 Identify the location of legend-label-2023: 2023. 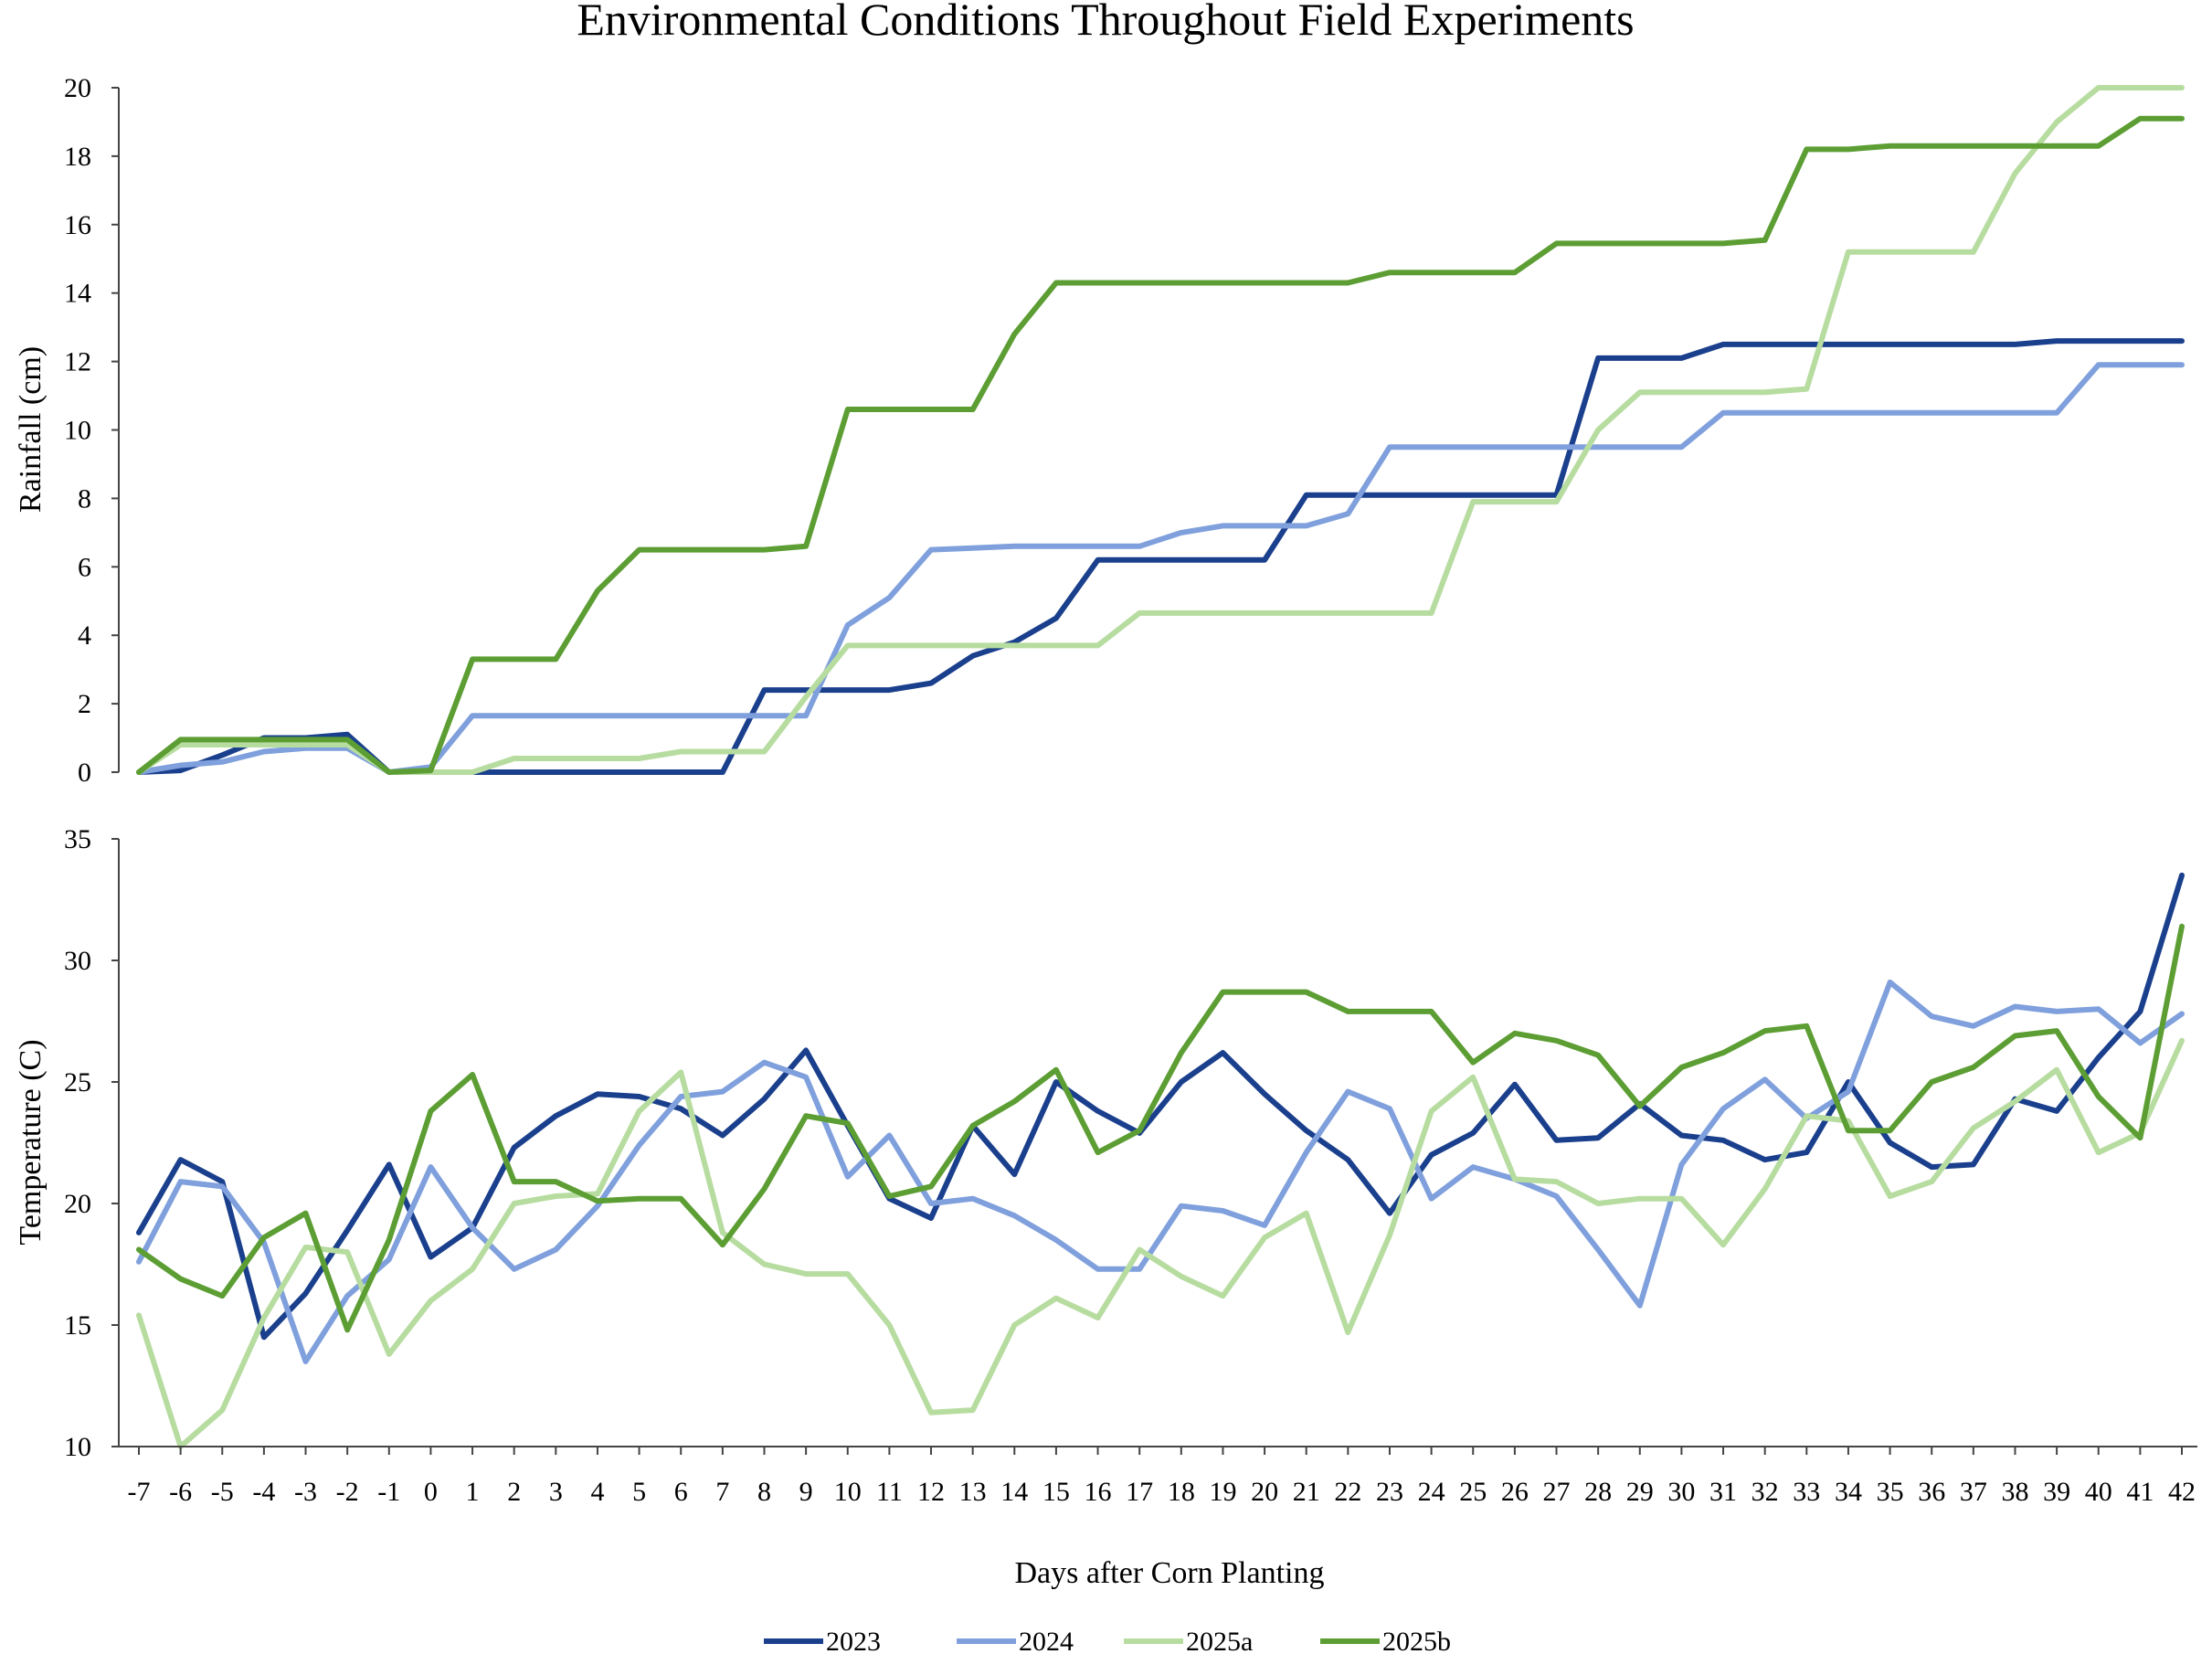
(853, 1641).